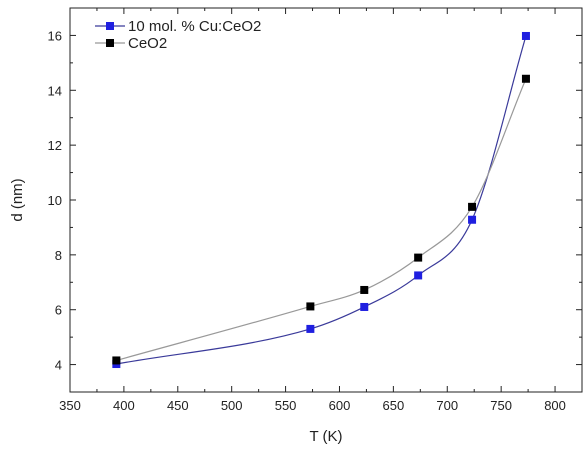 The width and height of the screenshot is (585, 455). What do you see at coordinates (232, 405) in the screenshot?
I see `x-tick-label: 500` at bounding box center [232, 405].